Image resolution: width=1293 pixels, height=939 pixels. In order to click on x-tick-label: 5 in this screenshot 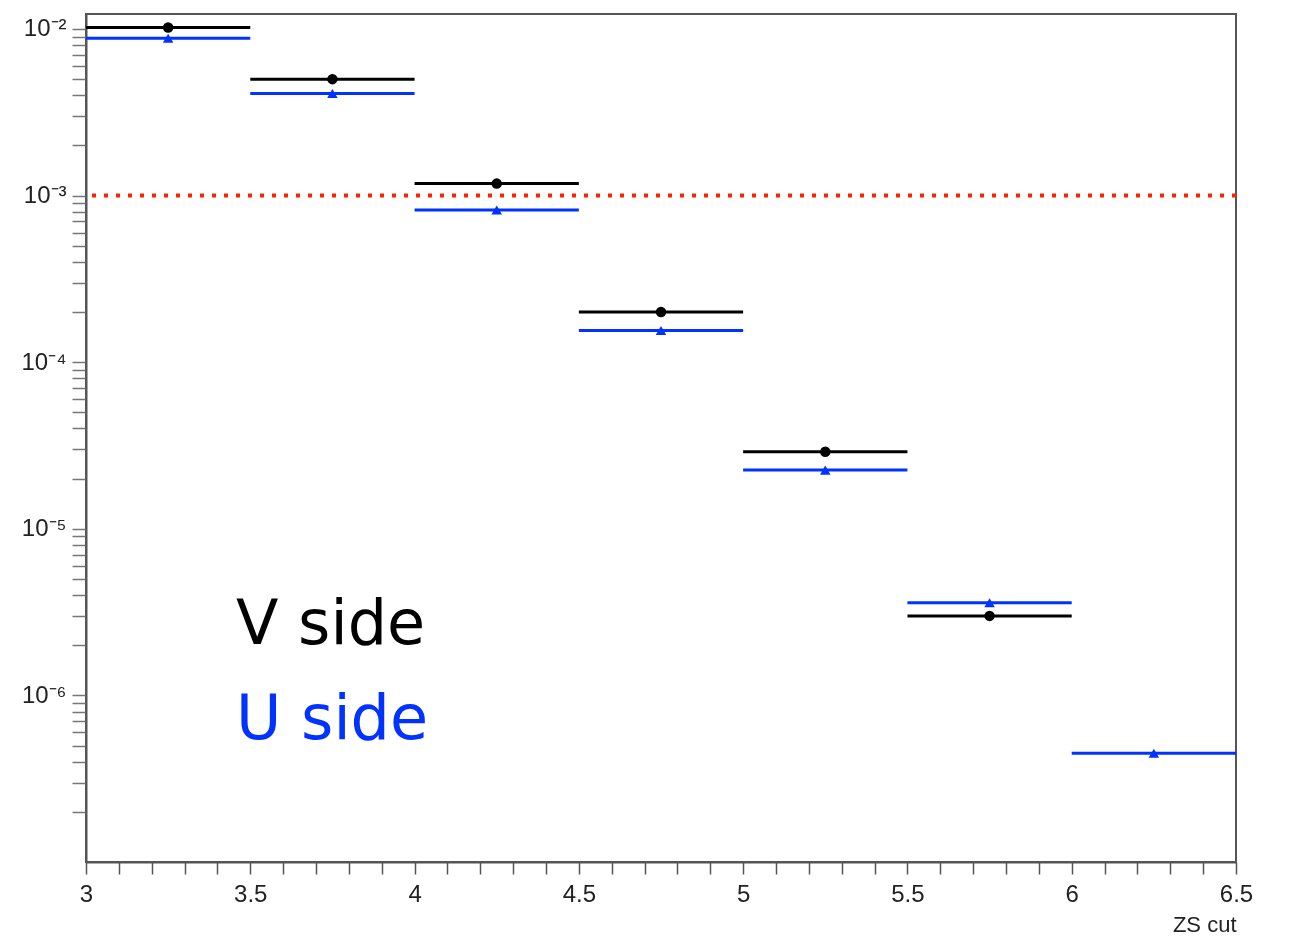, I will do `click(743, 893)`.